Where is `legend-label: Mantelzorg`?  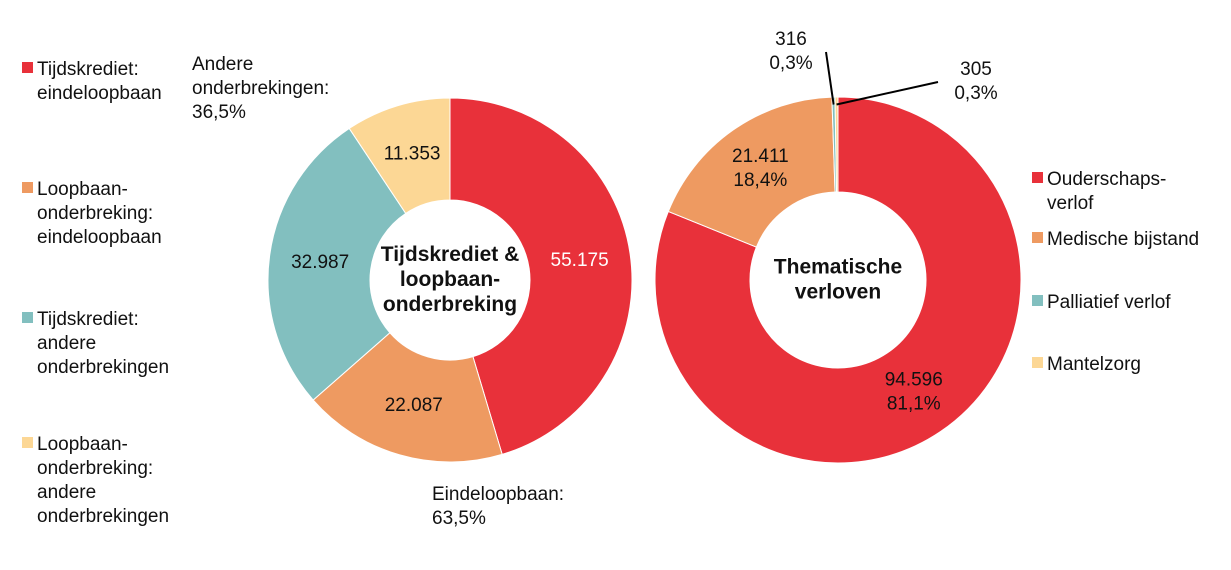
legend-label: Mantelzorg is located at coordinates (1094, 364).